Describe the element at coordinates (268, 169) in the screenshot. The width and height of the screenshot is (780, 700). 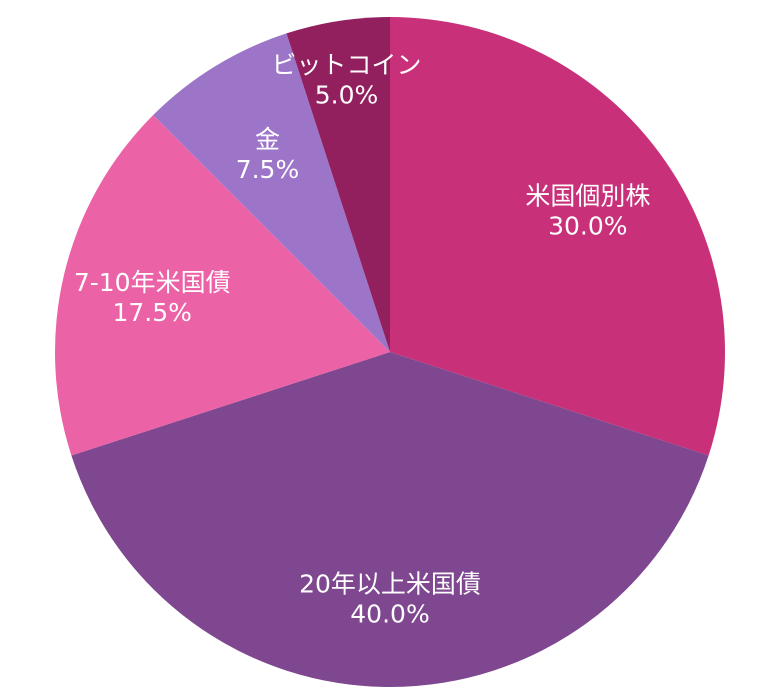
I see `slice-percent-label: 7.5%` at that location.